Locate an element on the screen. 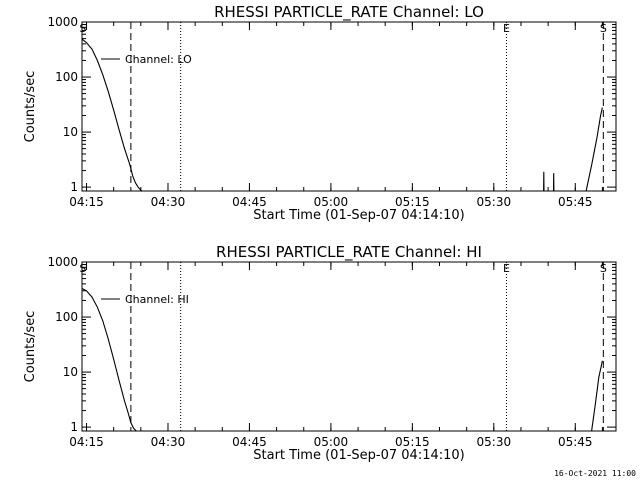  footer-timestamp: 16-Oct-2021 11:00 is located at coordinates (595, 473).